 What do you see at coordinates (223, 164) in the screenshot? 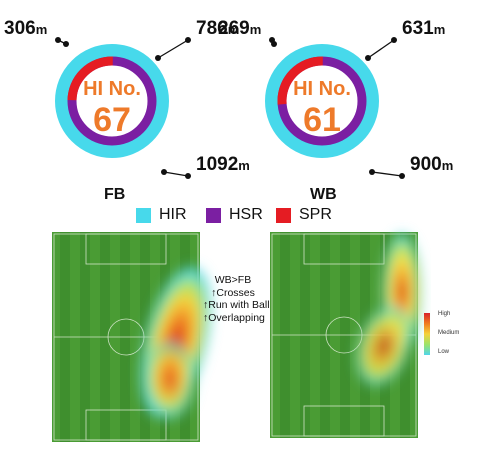
I see `svg-text: 1092m` at bounding box center [223, 164].